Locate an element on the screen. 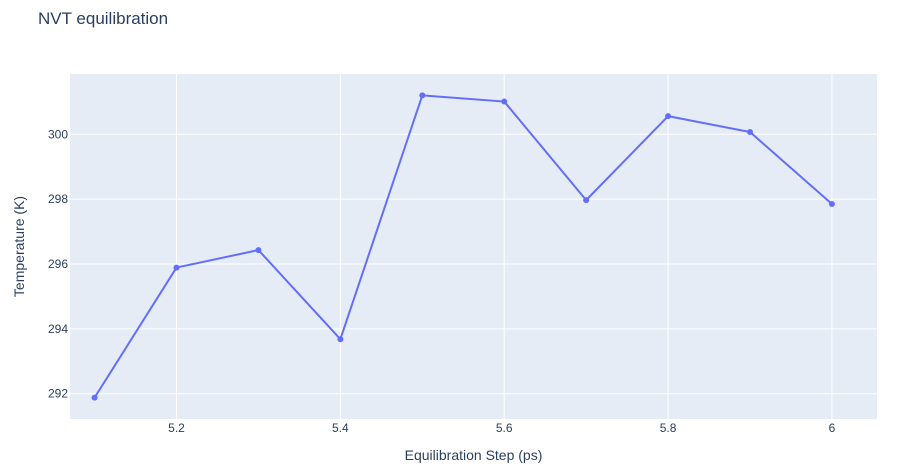 This screenshot has width=901, height=474. y-tick-label: 296 is located at coordinates (58, 264).